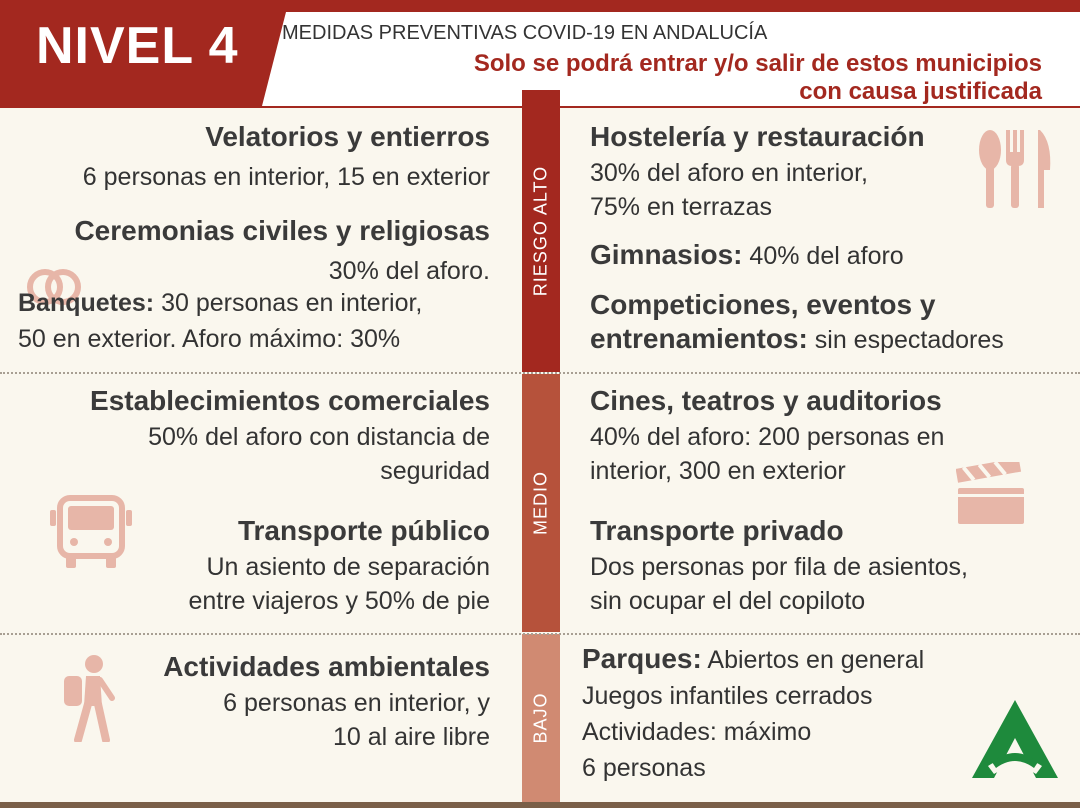  Describe the element at coordinates (1015, 741) in the screenshot. I see `junta-andalucia-logo` at that location.